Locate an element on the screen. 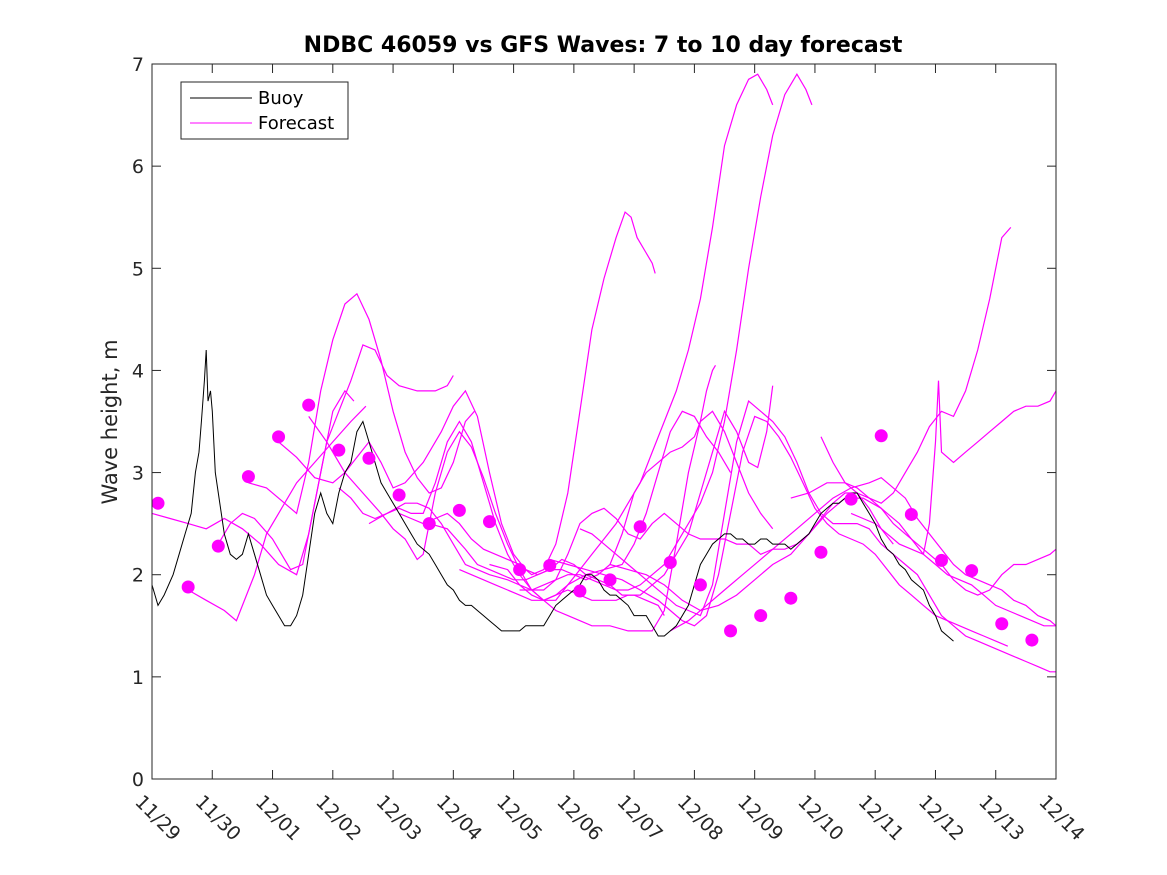 The width and height of the screenshot is (1167, 875). y-tick-label: 0 is located at coordinates (138, 780).